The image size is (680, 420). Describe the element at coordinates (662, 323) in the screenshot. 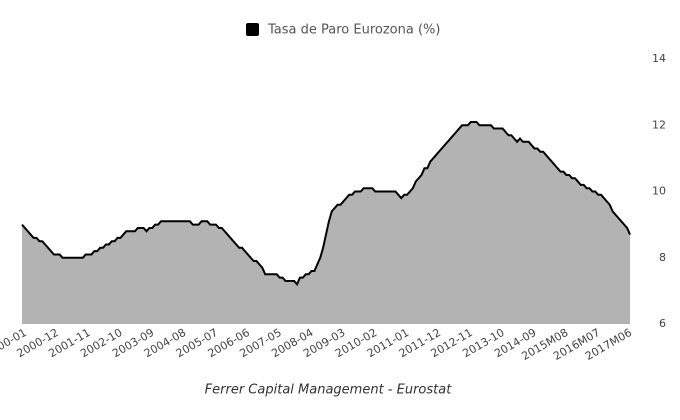

I see `y-tick-label: 6` at that location.